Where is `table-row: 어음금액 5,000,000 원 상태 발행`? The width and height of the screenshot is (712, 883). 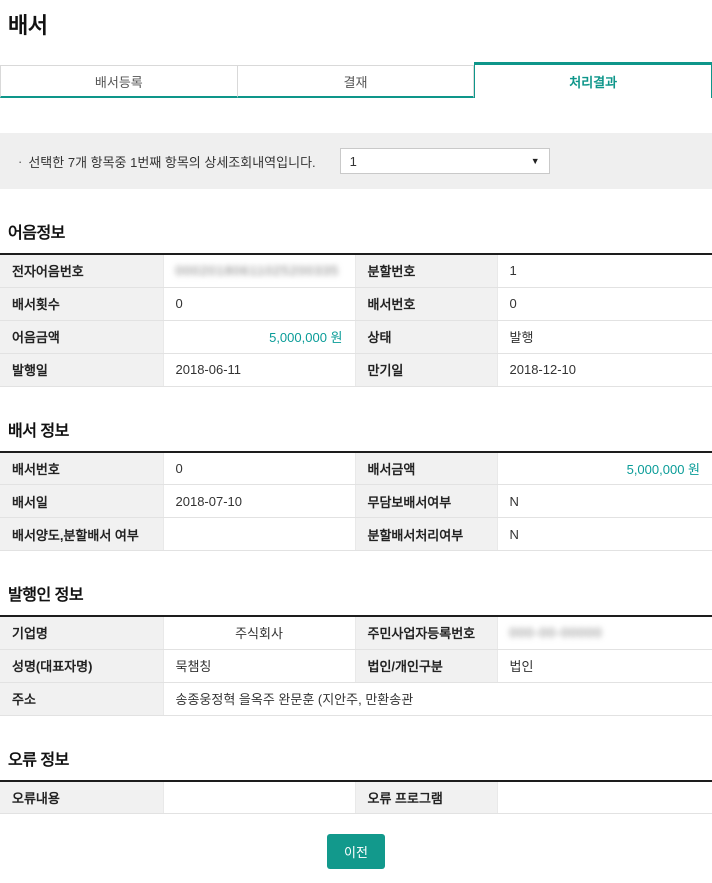 table-row: 어음금액 5,000,000 원 상태 발행 is located at coordinates (356, 337).